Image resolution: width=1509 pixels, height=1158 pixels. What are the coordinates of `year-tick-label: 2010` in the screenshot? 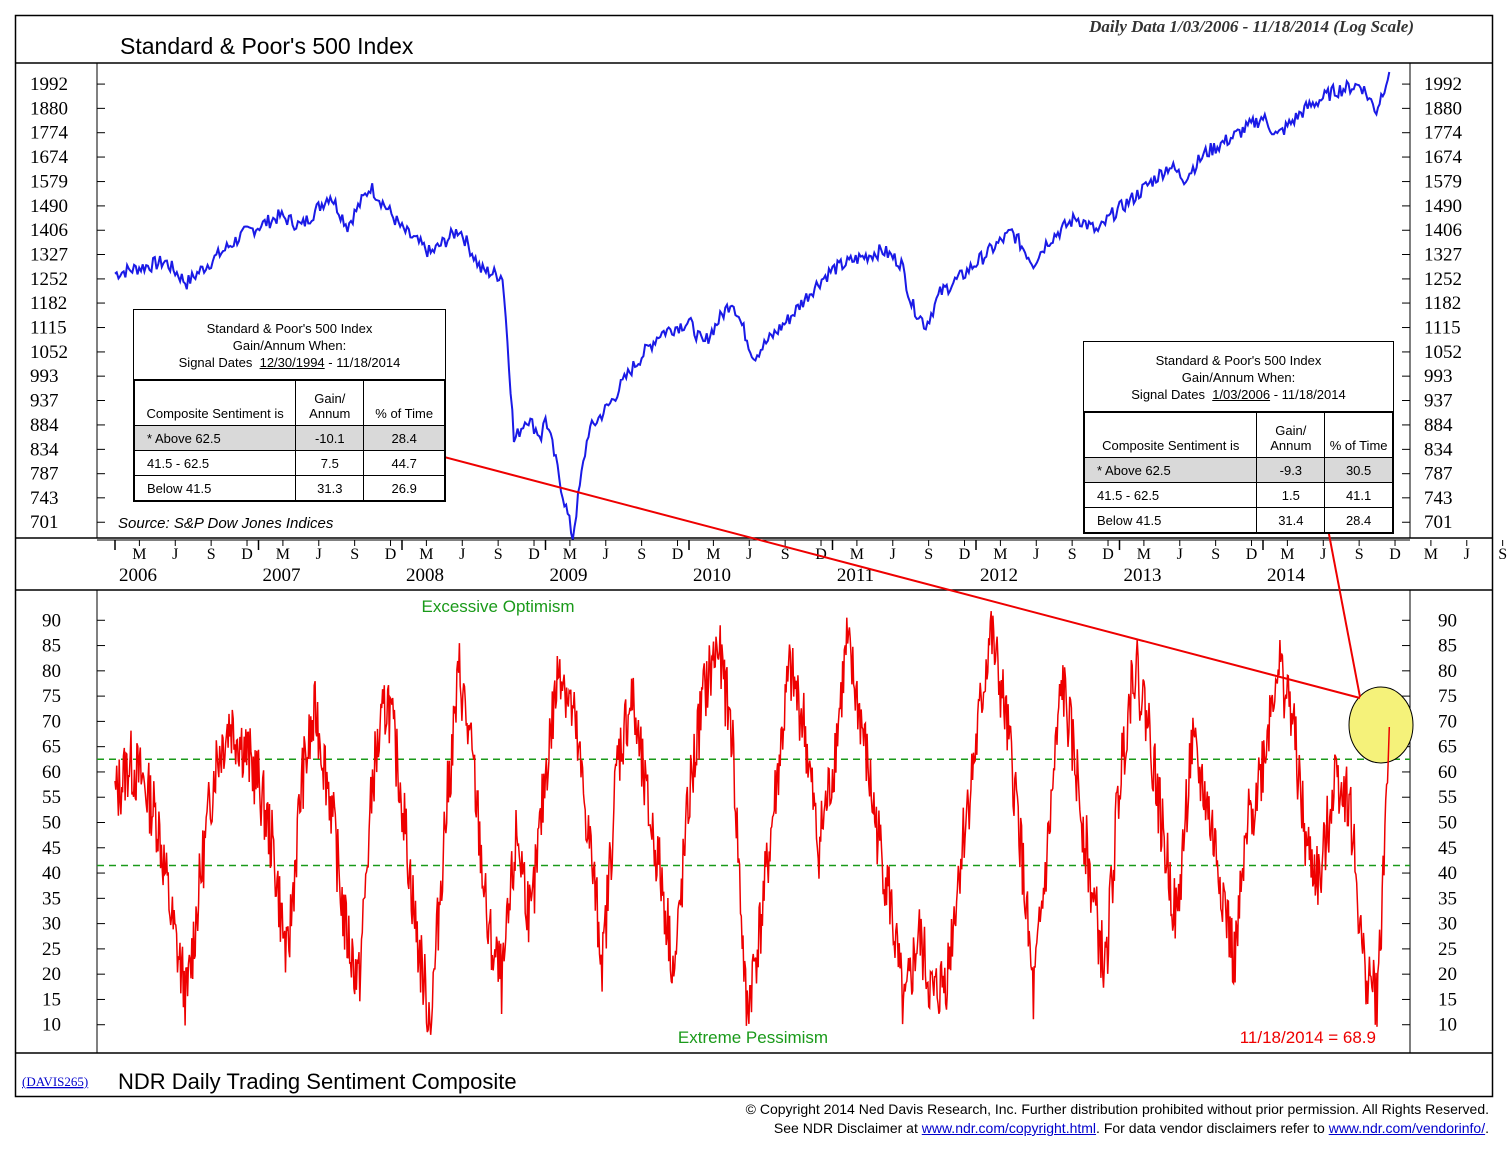 It's located at (712, 575).